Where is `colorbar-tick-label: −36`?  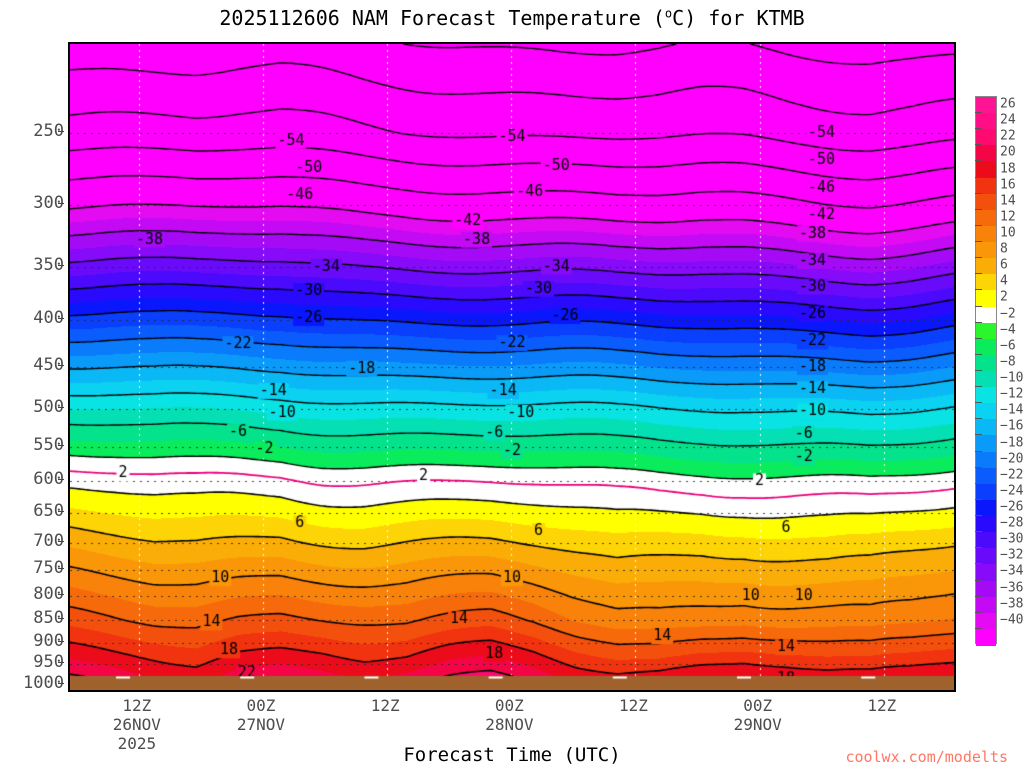 colorbar-tick-label: −36 is located at coordinates (1012, 588).